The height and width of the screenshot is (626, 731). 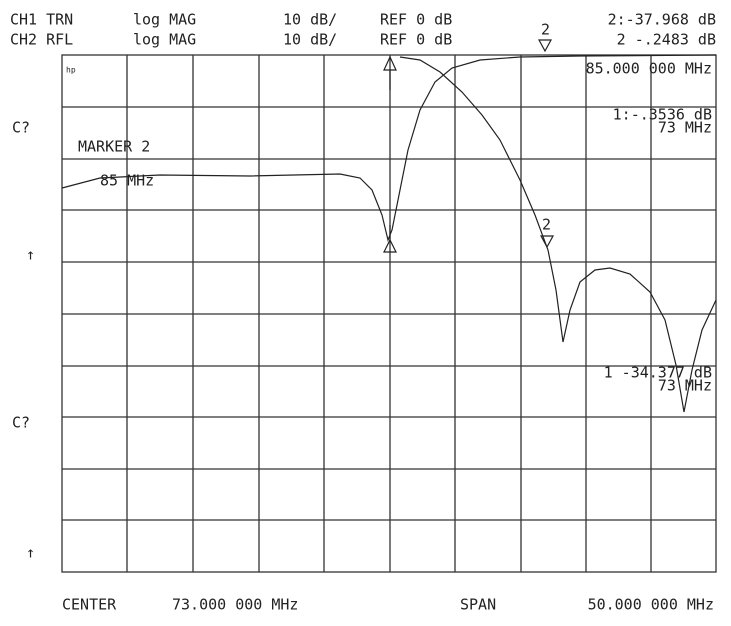 What do you see at coordinates (390, 239) in the screenshot?
I see `marker-1-trace` at bounding box center [390, 239].